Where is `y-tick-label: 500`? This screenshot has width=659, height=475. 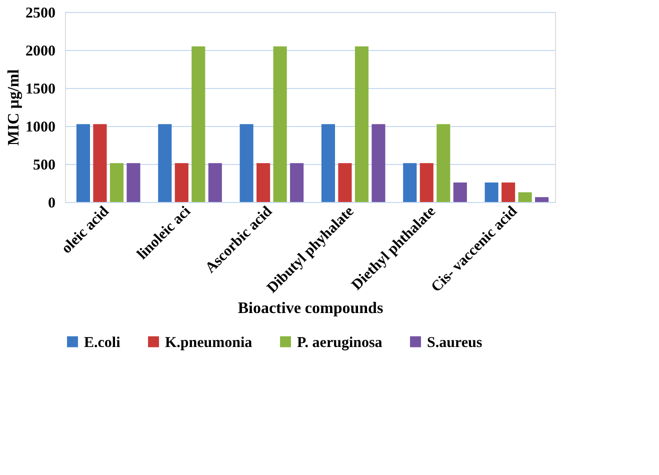 y-tick-label: 500 is located at coordinates (44, 166).